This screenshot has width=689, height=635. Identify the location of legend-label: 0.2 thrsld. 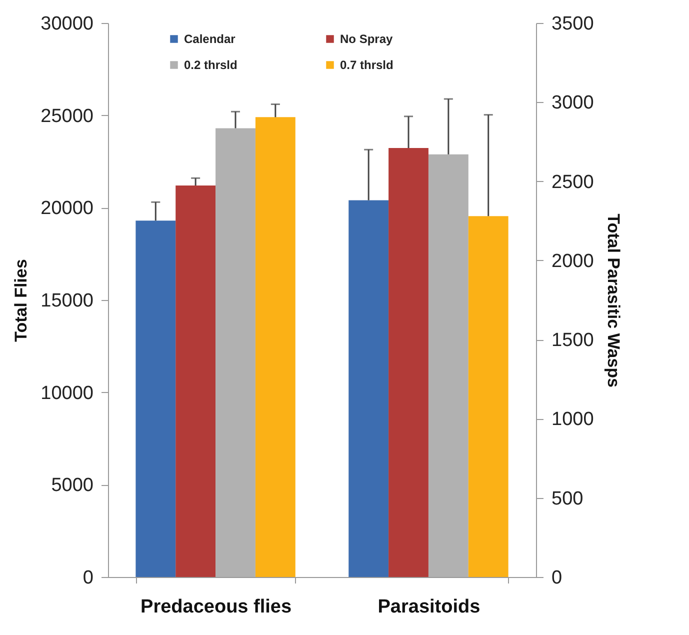
(211, 65).